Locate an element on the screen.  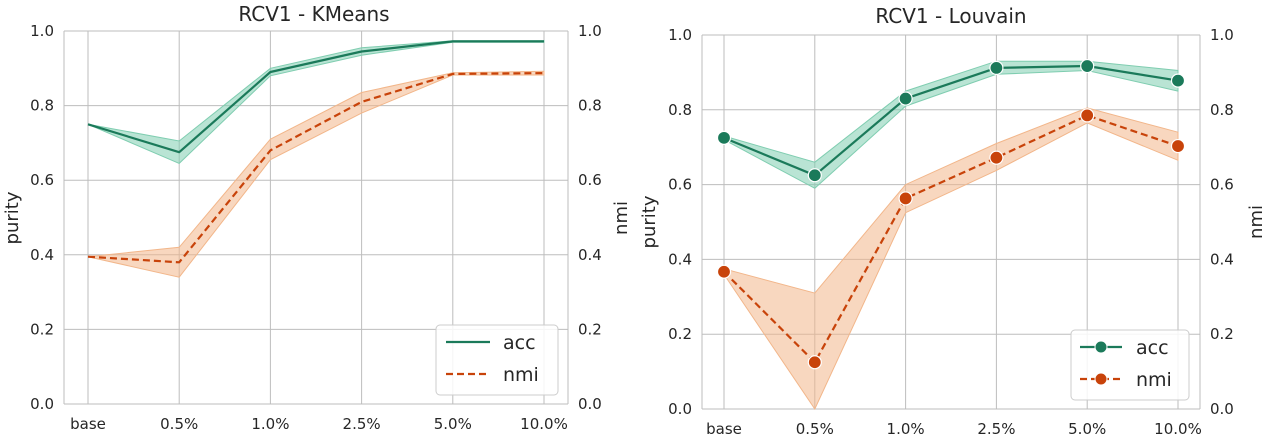
chart-title: RCV1 - KMeans is located at coordinates (313, 14).